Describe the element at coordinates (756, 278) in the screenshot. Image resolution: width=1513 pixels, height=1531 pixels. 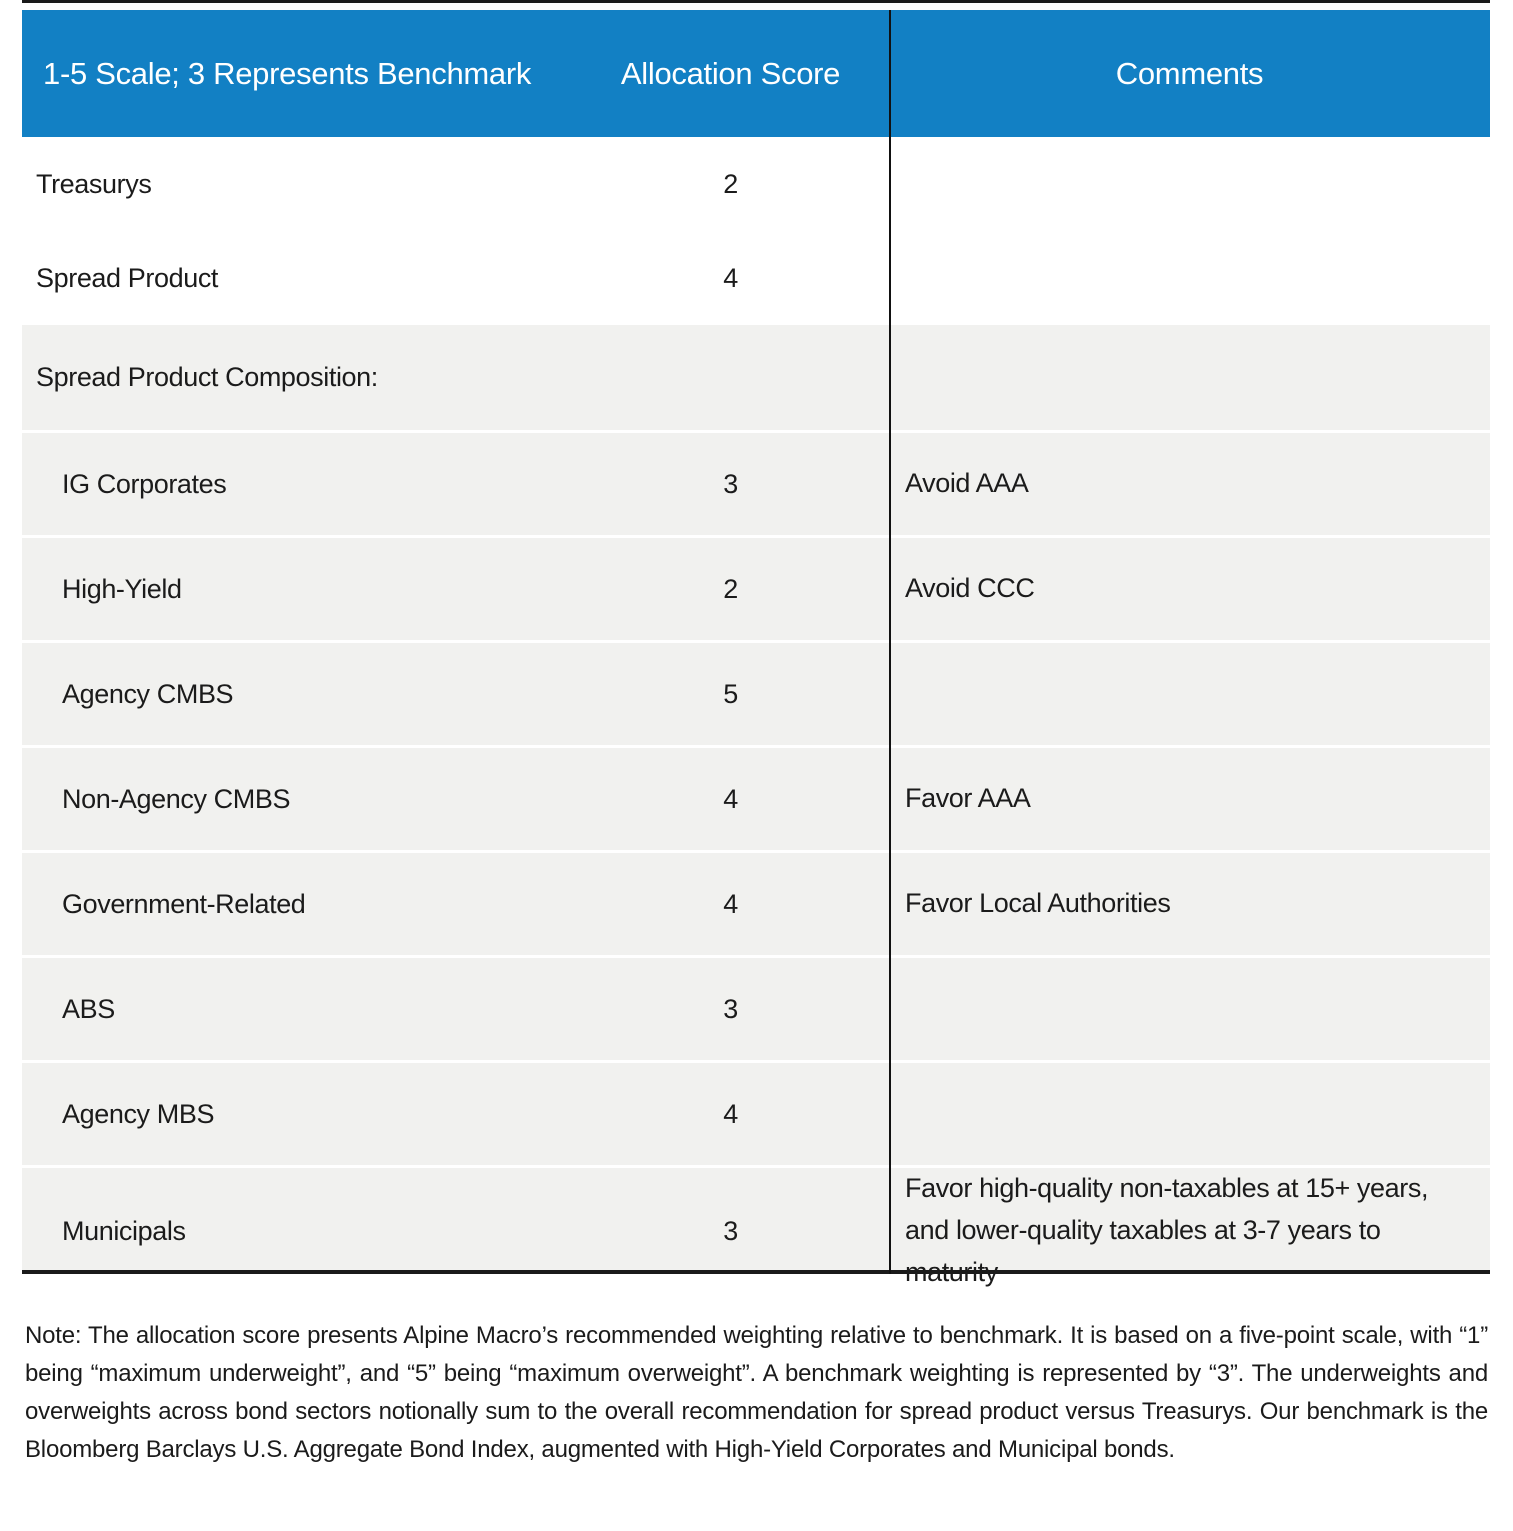
I see `table-row: Spread Product 4` at that location.